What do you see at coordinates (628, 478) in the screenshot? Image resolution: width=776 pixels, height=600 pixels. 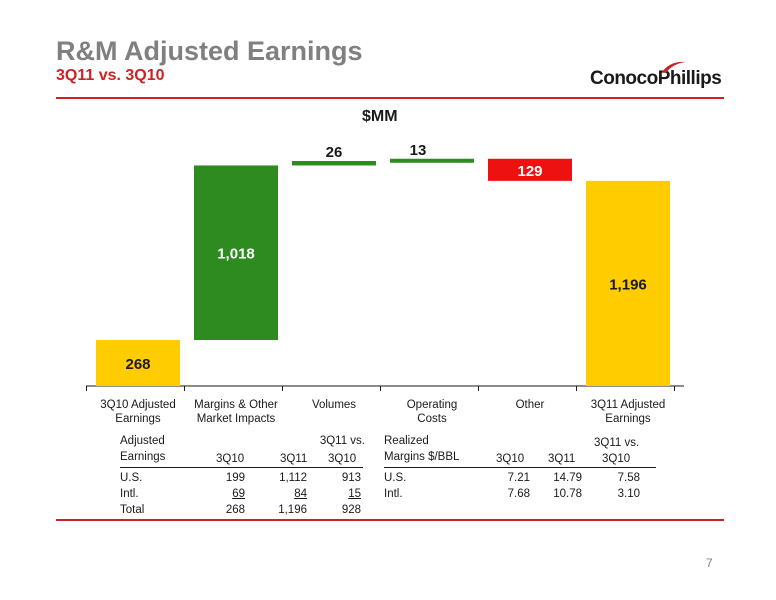 I see `margins-row-change: 7.58` at bounding box center [628, 478].